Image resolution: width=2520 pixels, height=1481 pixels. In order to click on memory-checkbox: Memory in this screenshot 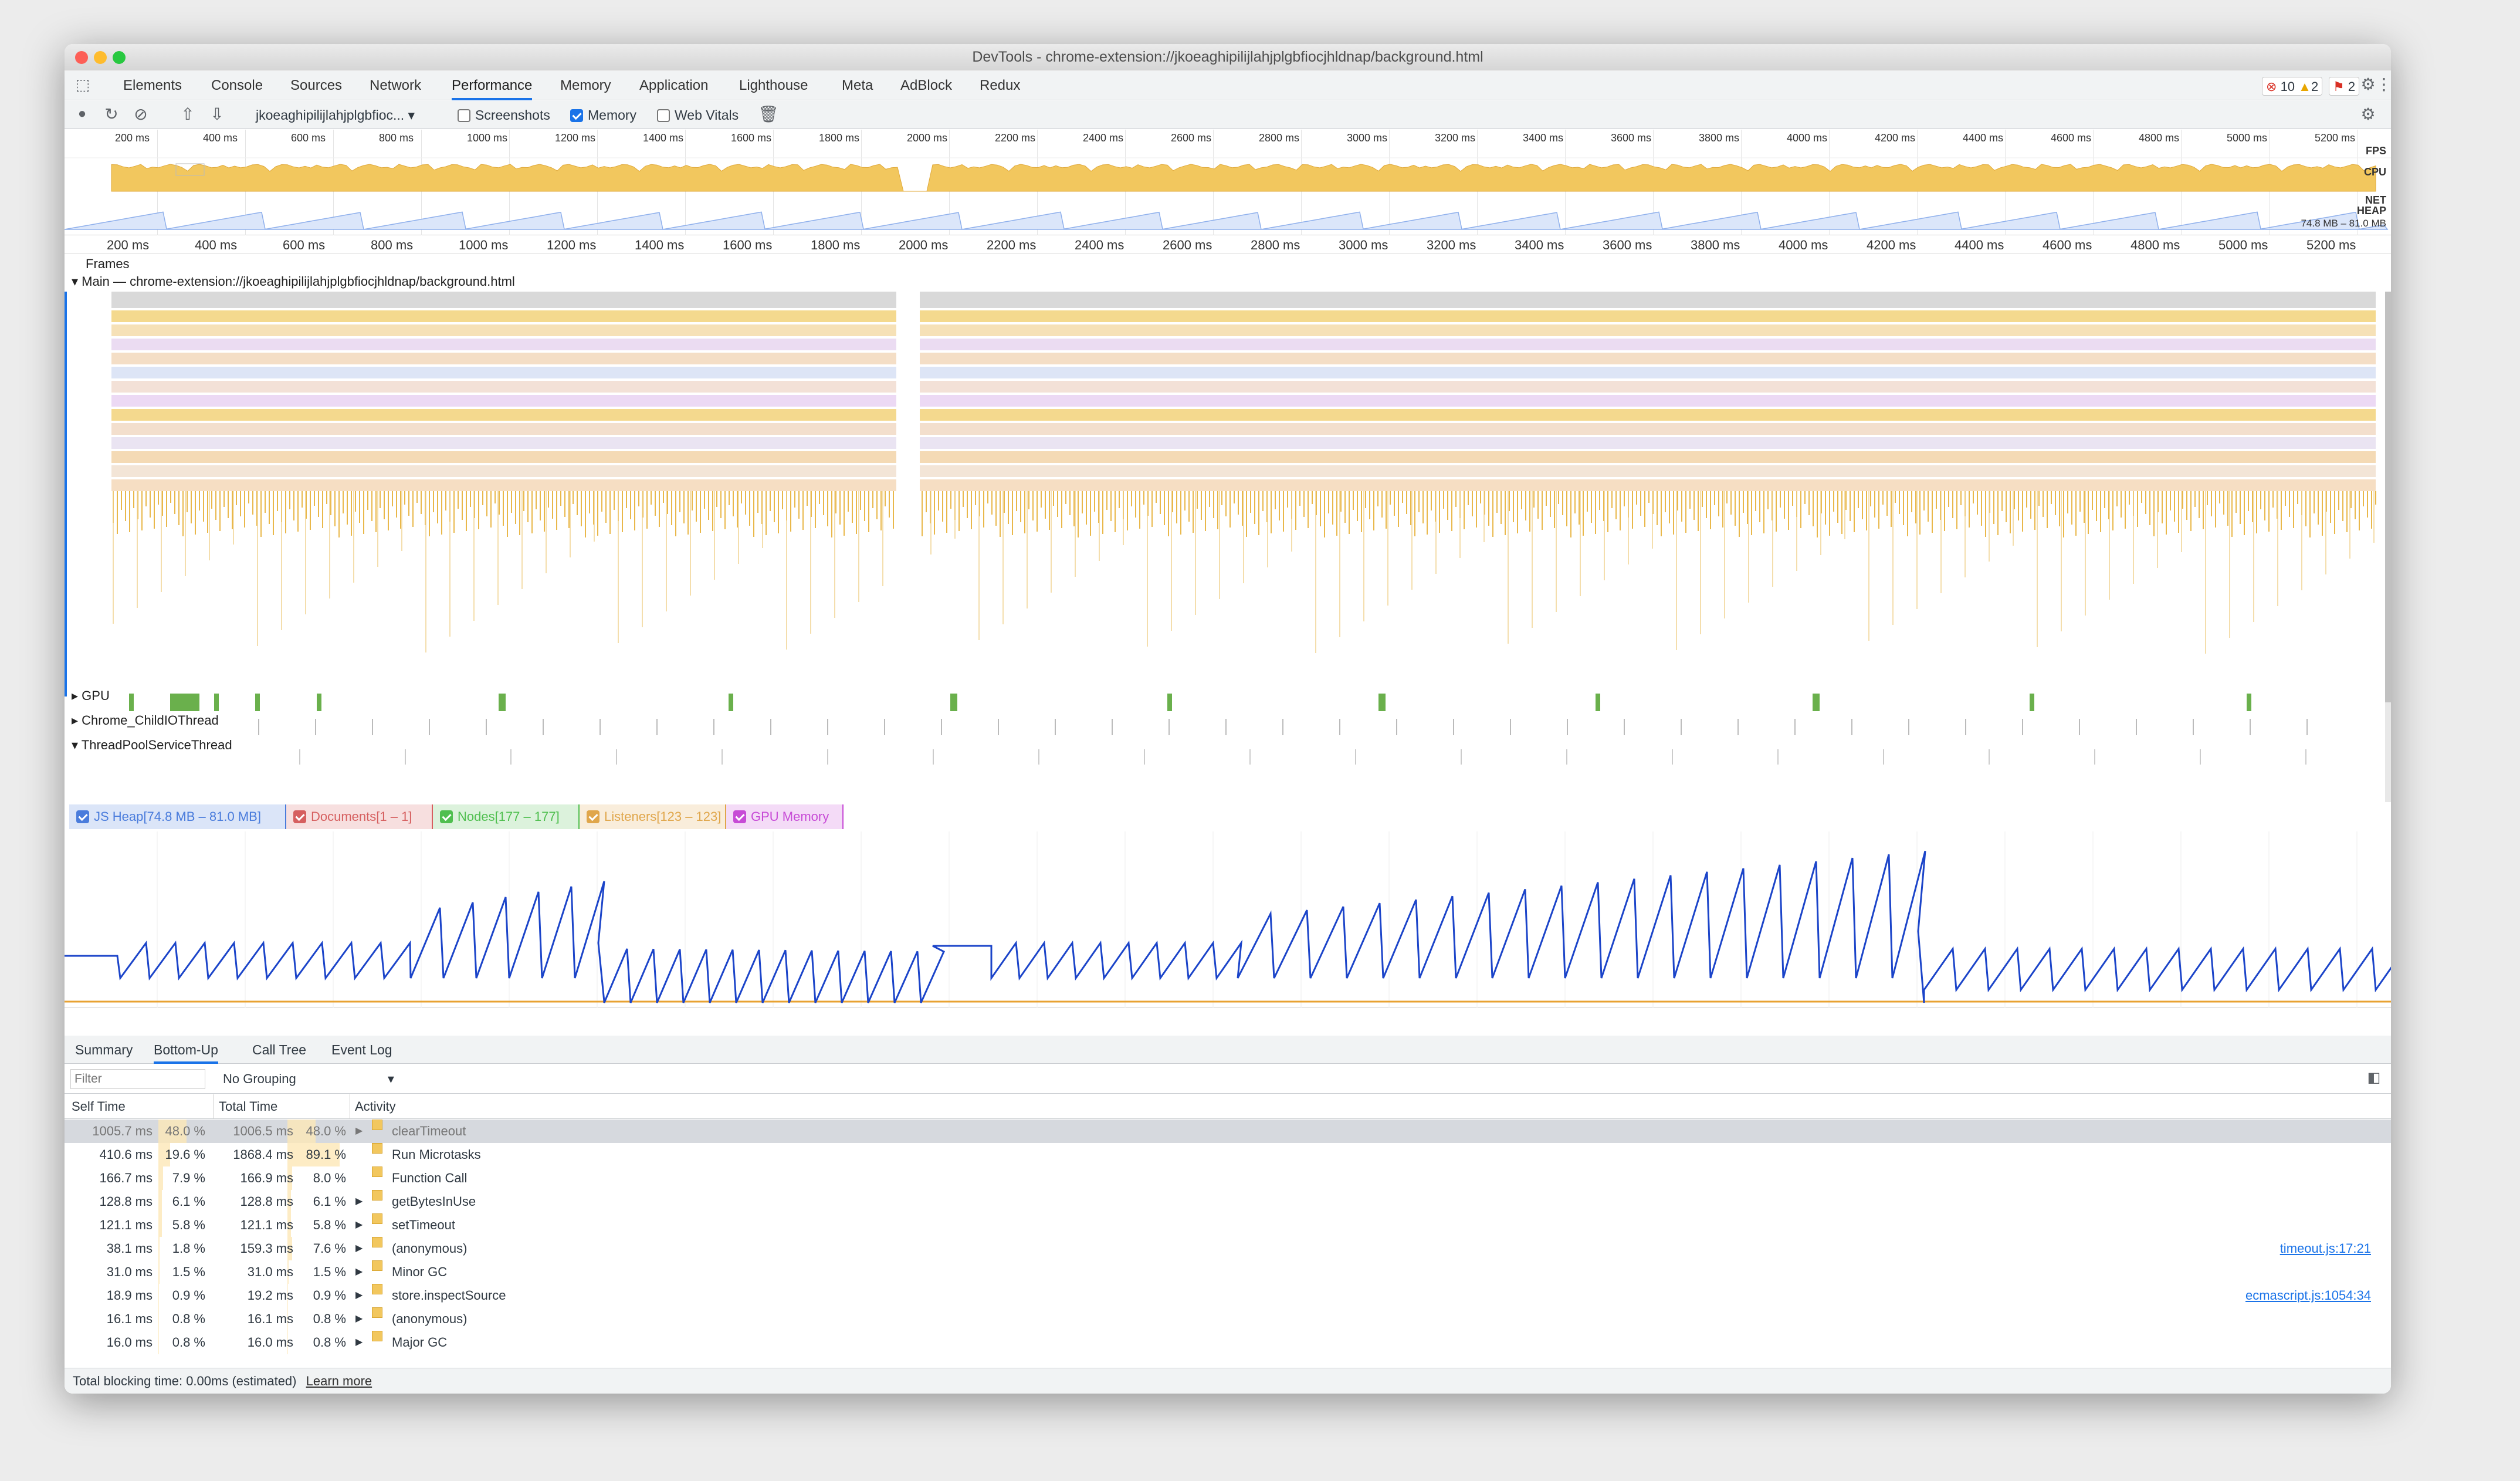, I will do `click(603, 115)`.